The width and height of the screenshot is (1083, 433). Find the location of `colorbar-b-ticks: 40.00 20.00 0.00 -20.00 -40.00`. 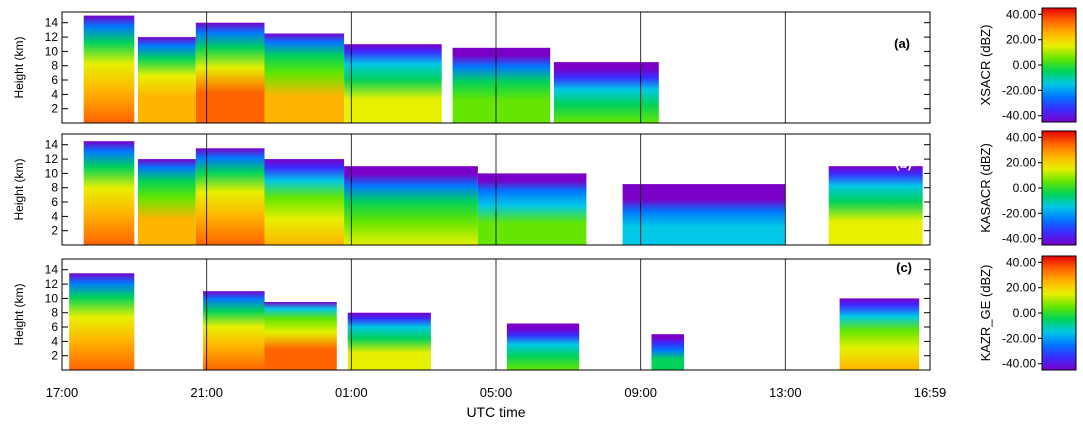

colorbar-b-ticks: 40.00 20.00 0.00 -20.00 -40.00 is located at coordinates (1022, 188).